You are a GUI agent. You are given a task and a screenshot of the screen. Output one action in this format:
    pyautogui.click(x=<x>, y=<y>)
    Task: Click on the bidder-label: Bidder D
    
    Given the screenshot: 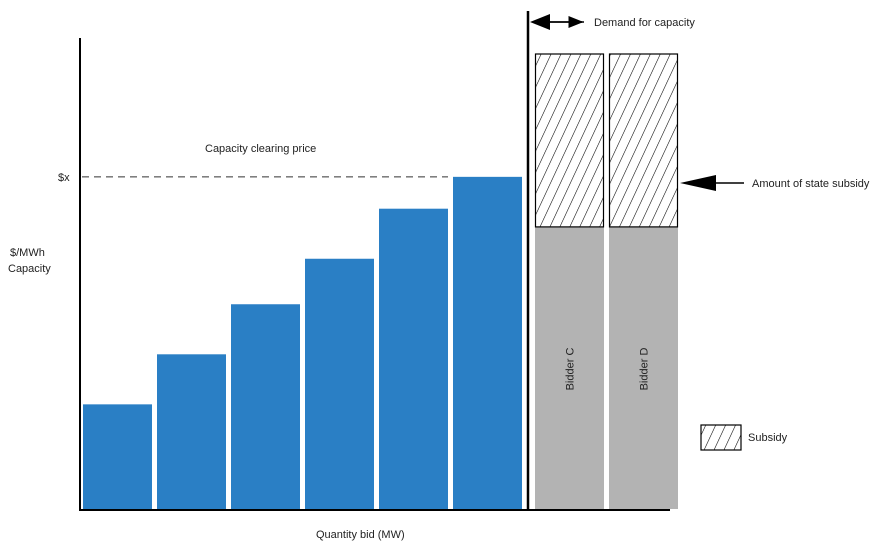 What is the action you would take?
    pyautogui.click(x=645, y=369)
    